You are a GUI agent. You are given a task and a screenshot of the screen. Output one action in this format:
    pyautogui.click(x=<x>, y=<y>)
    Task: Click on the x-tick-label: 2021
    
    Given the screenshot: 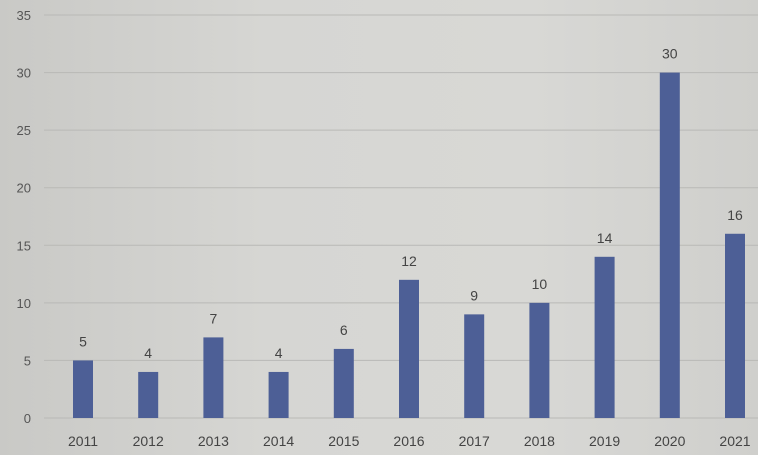 What is the action you would take?
    pyautogui.click(x=734, y=441)
    